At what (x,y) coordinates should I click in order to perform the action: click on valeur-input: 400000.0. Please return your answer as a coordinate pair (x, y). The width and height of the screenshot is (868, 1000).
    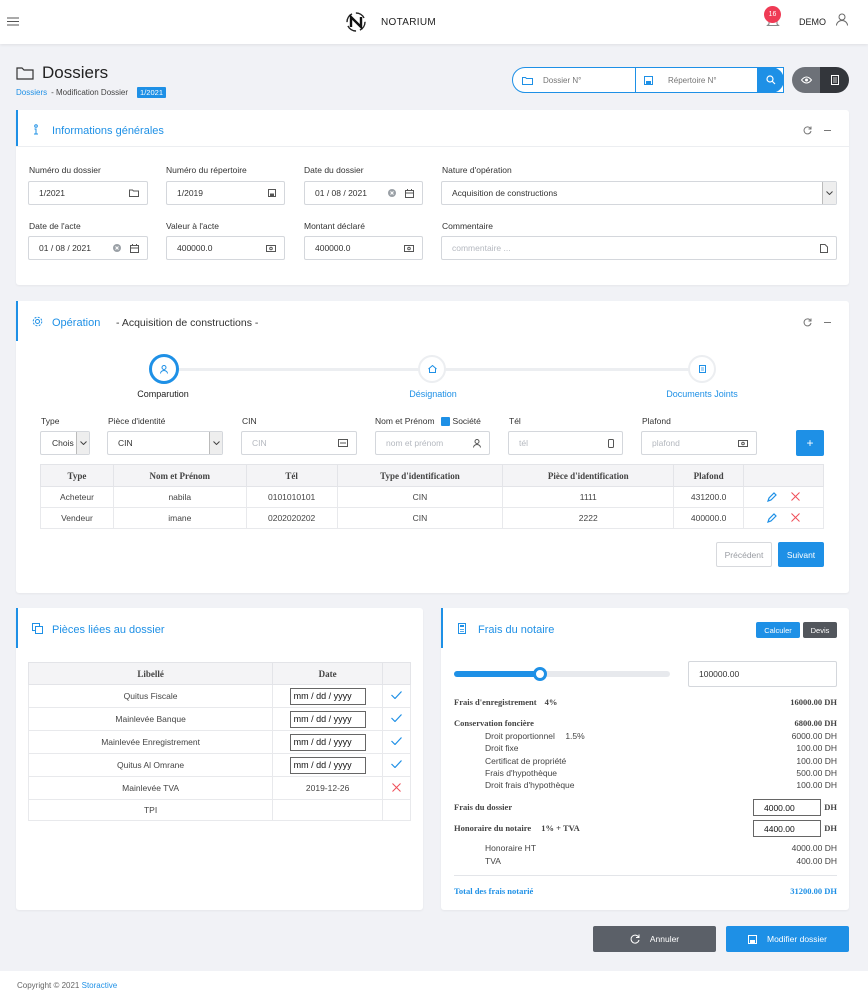
    Looking at the image, I should click on (225, 248).